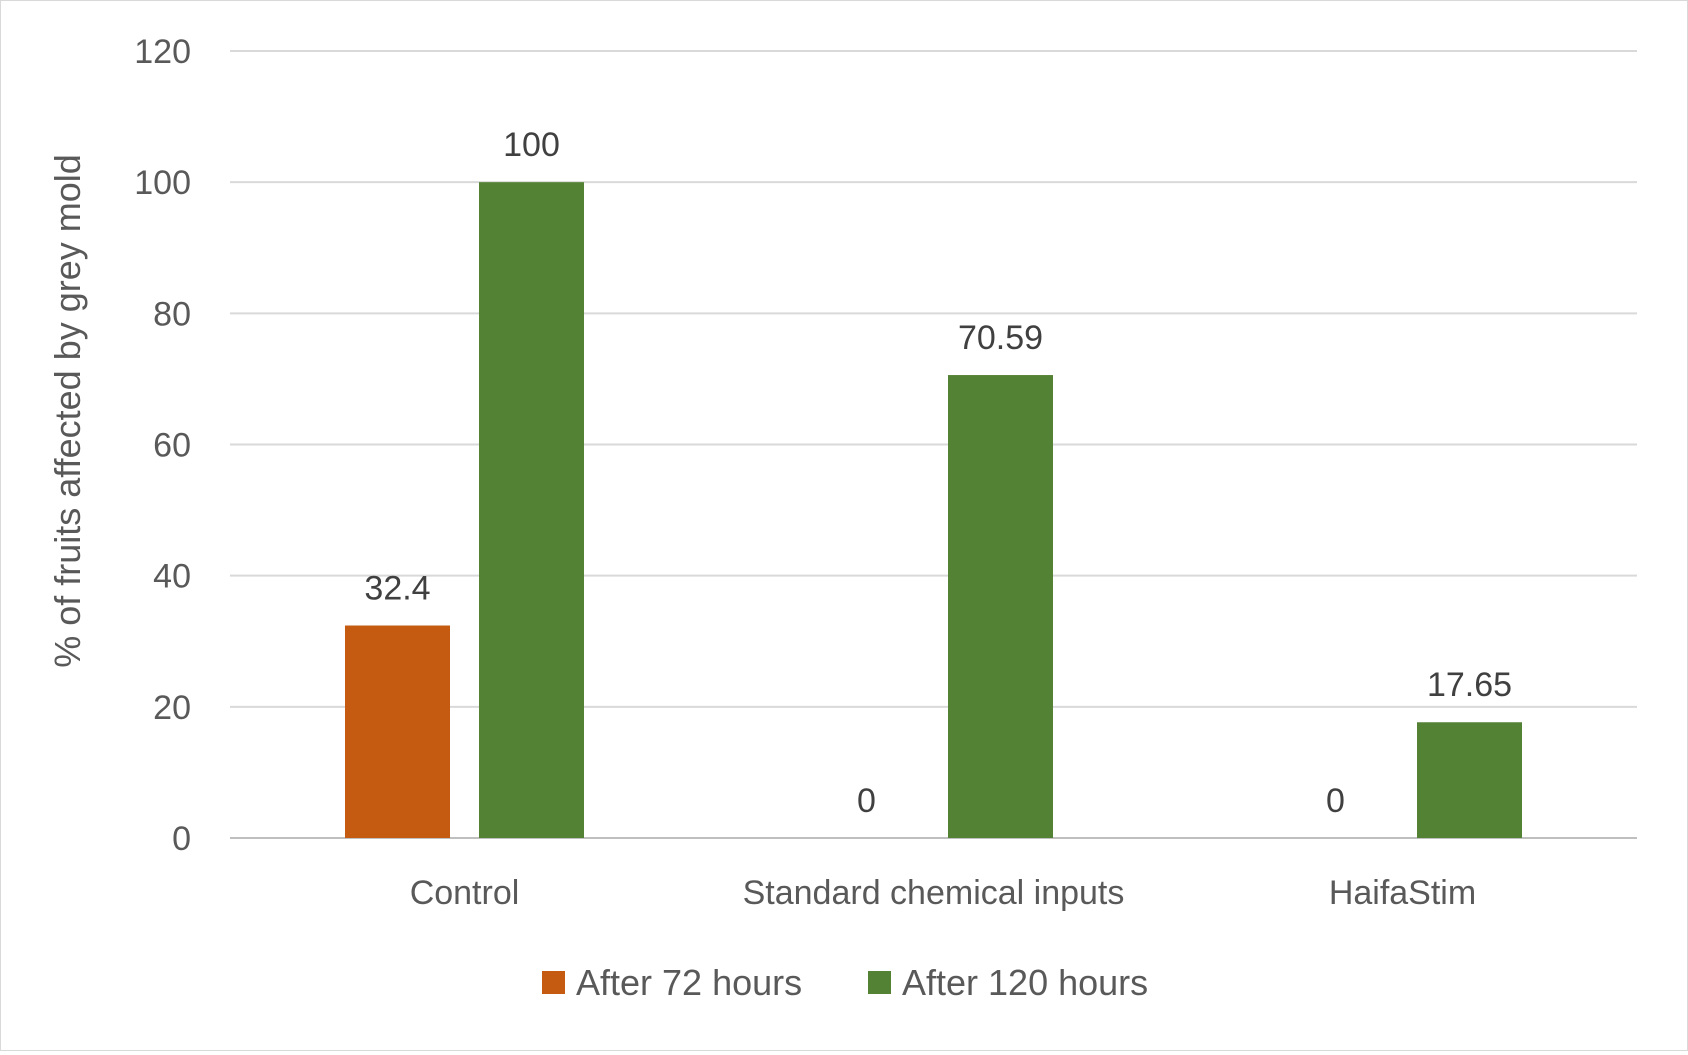 Image resolution: width=1688 pixels, height=1055 pixels. Describe the element at coordinates (172, 314) in the screenshot. I see `y-tick-label: 80` at that location.